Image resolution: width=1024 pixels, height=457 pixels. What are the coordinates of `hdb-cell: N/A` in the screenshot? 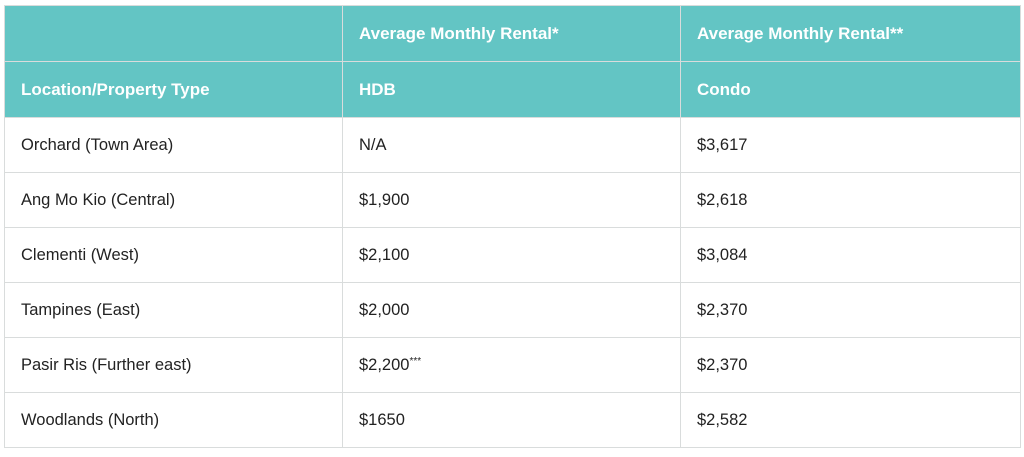 It's located at (511, 145).